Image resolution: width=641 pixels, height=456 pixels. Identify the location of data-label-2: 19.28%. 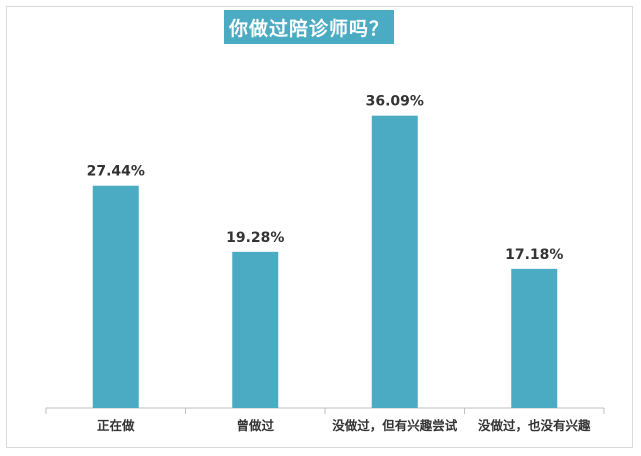
(255, 238).